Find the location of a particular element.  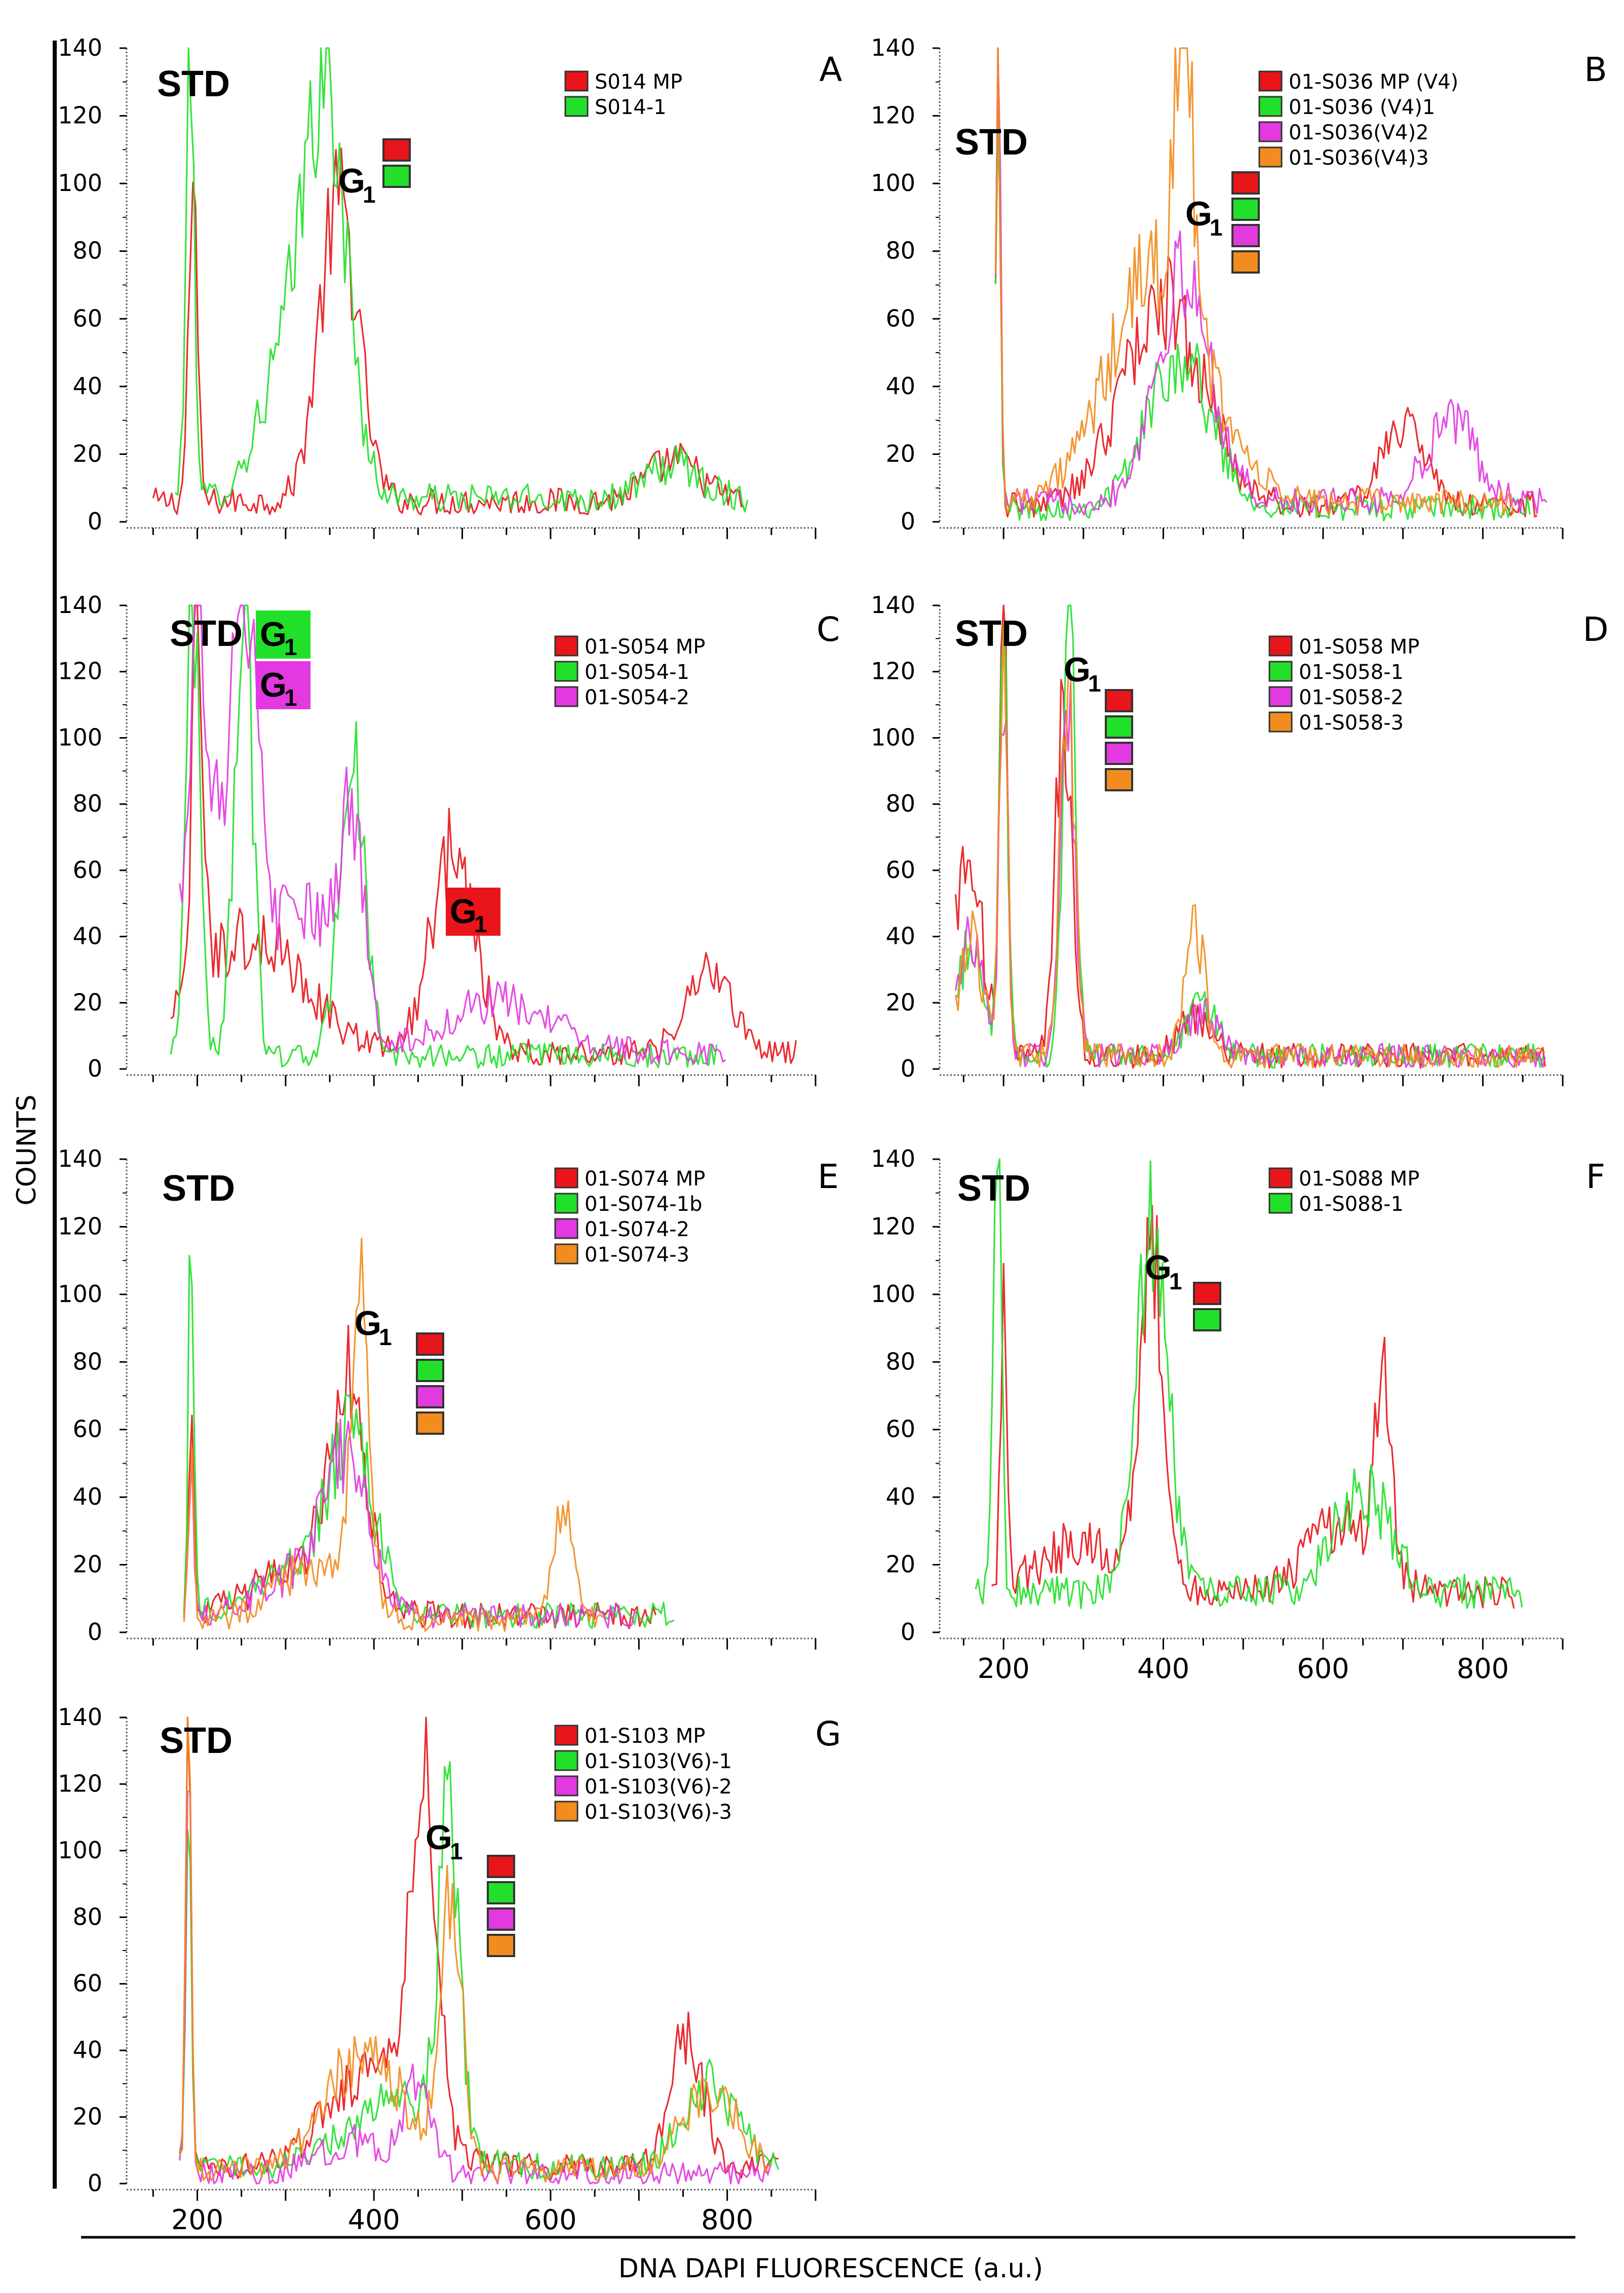

legend-label: 01-S103(V6)-2 is located at coordinates (658, 1787).